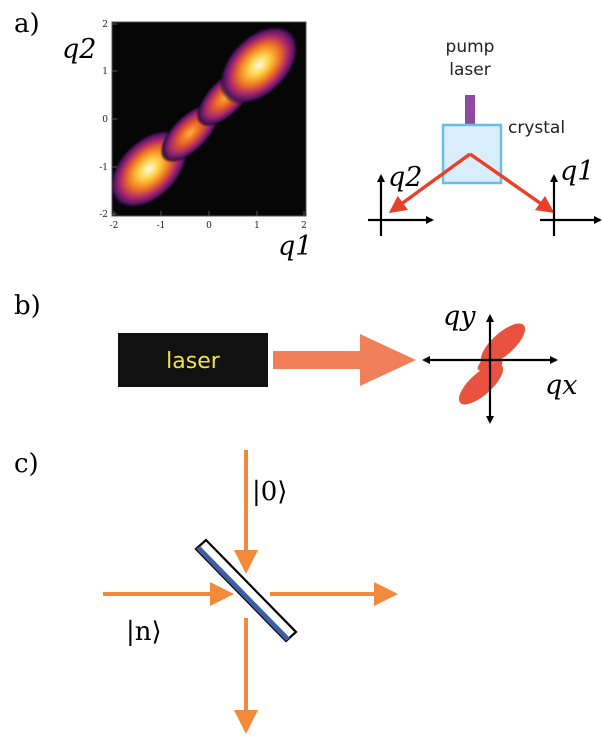 The height and width of the screenshot is (738, 602). Describe the element at coordinates (481, 384) in the screenshot. I see `pattern-lobe` at that location.